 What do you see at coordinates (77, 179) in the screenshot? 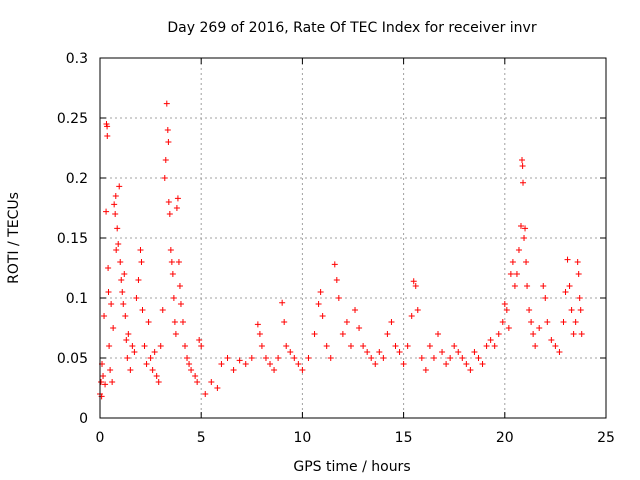
I see `y-tick-label: 0.2` at bounding box center [77, 179].